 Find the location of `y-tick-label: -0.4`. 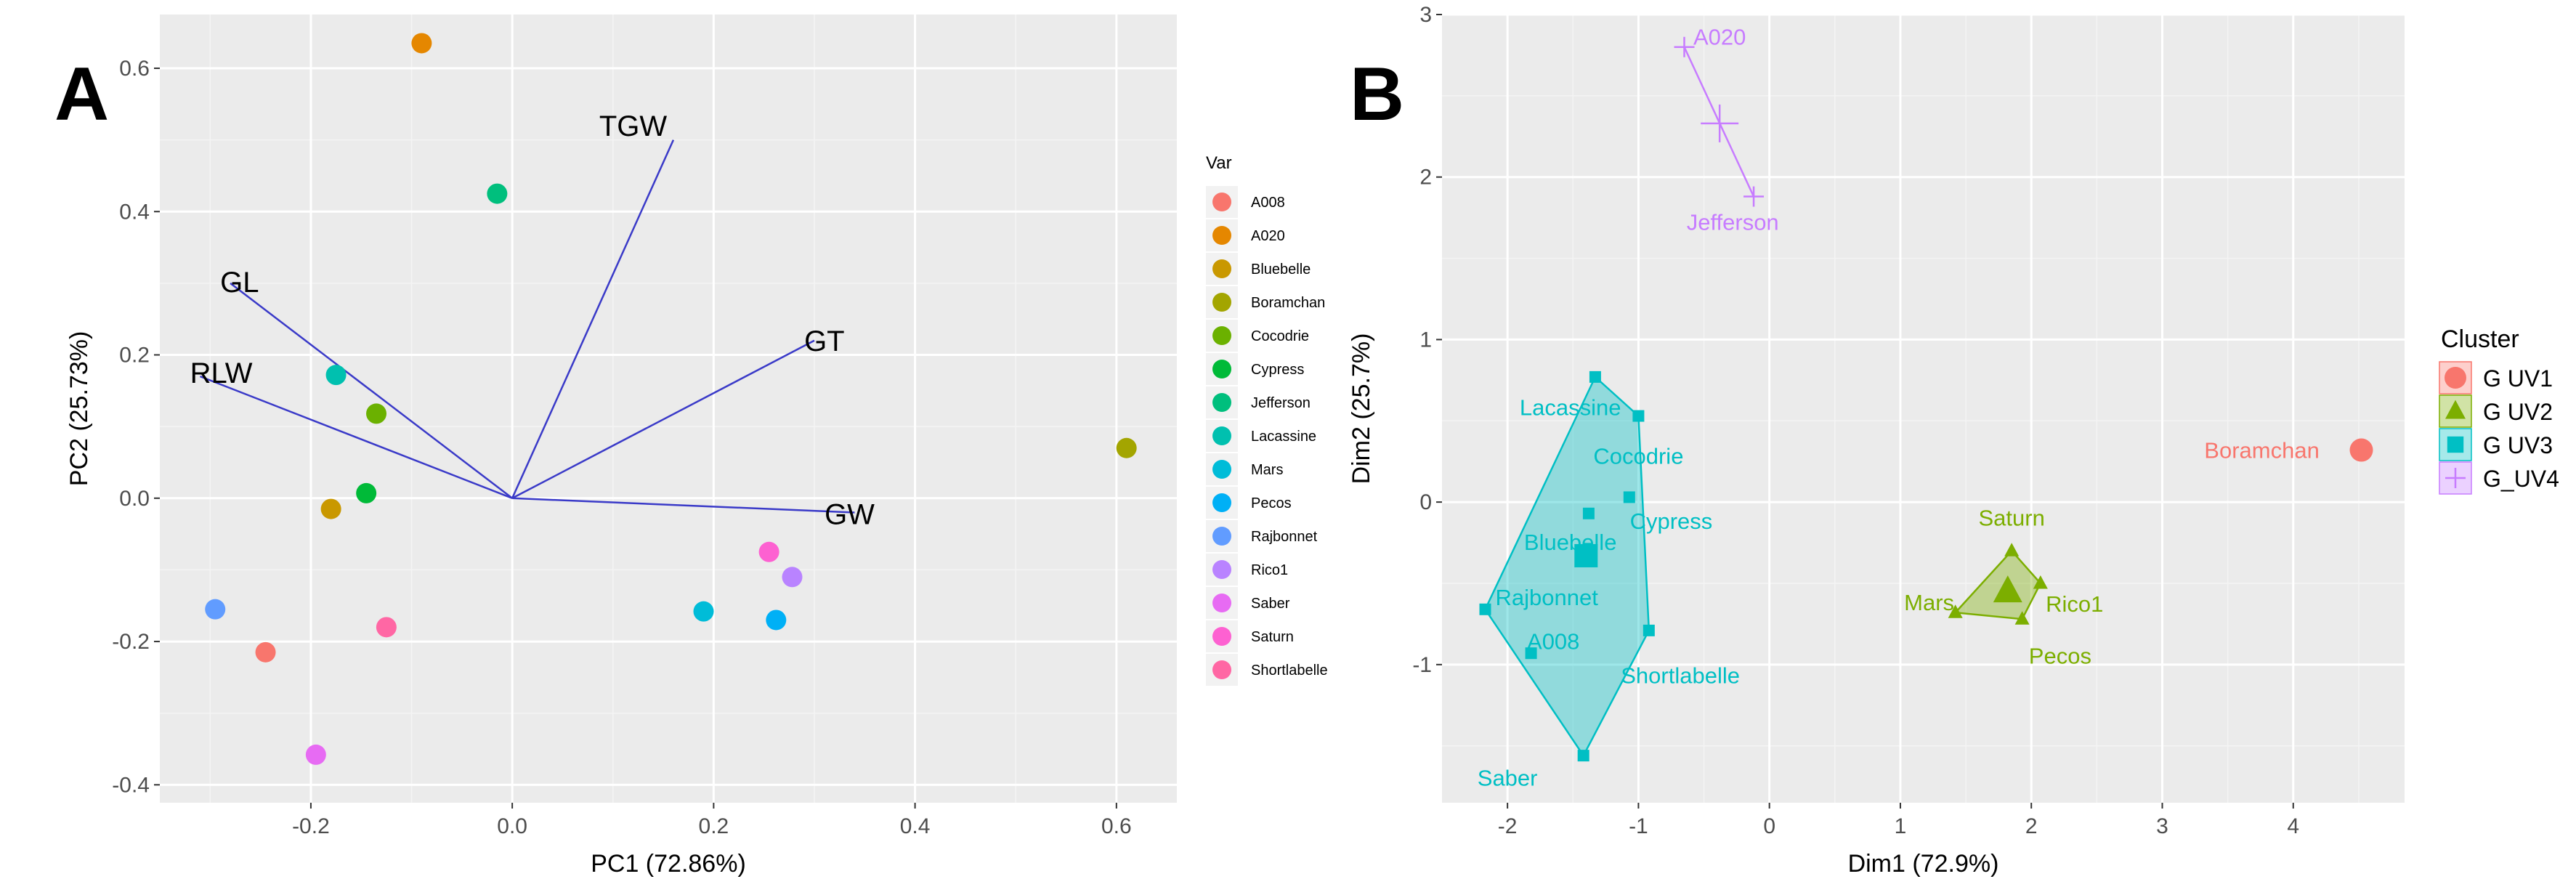

y-tick-label: -0.4 is located at coordinates (131, 785).